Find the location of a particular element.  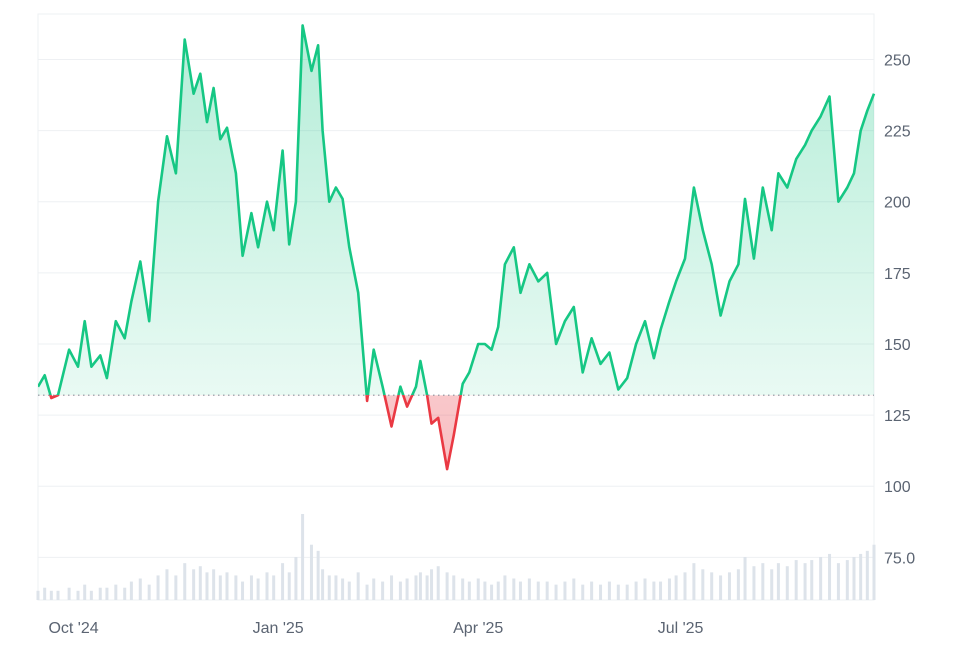

x-tick-label: Jan '25 is located at coordinates (278, 628).